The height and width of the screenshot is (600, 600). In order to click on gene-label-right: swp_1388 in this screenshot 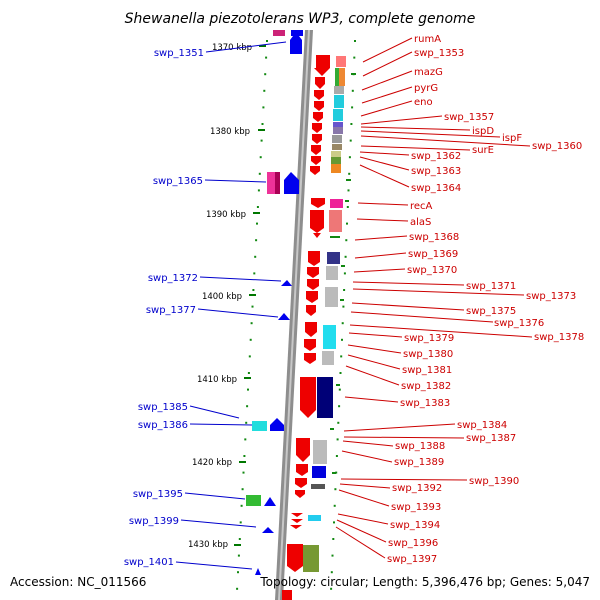, I will do `click(420, 446)`.